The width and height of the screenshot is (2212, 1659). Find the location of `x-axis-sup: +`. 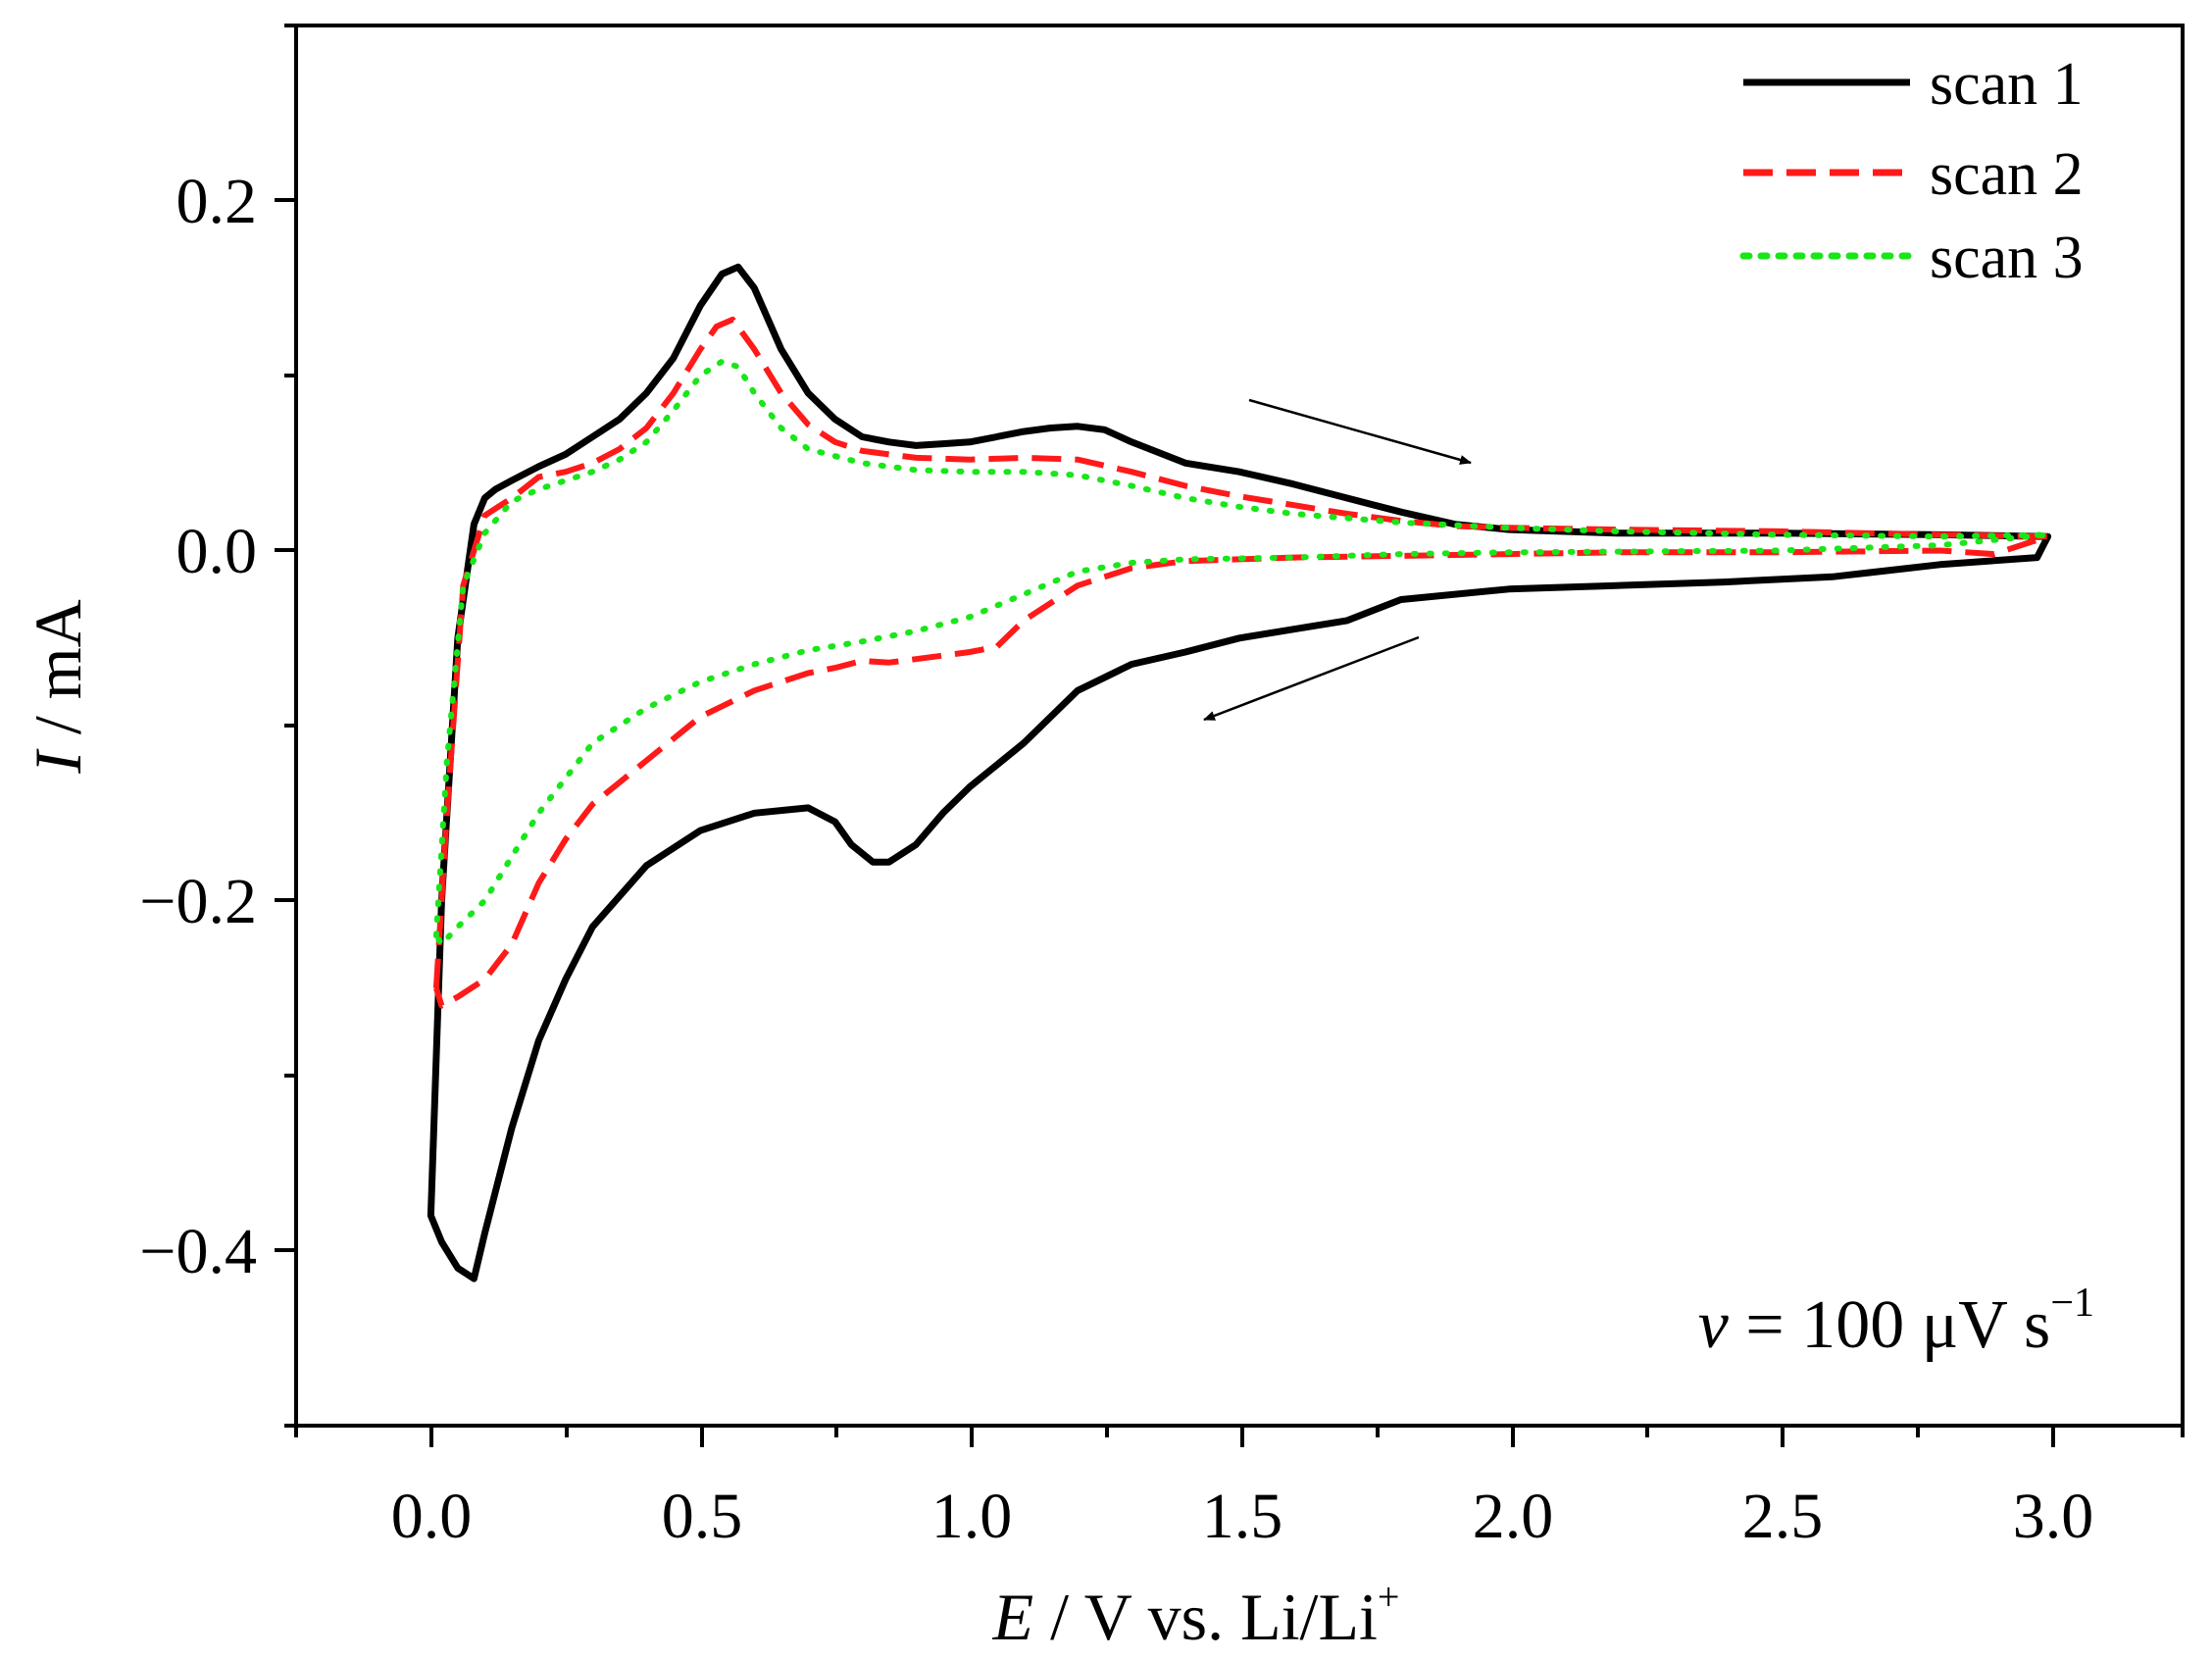

x-axis-sup: + is located at coordinates (1389, 1597).